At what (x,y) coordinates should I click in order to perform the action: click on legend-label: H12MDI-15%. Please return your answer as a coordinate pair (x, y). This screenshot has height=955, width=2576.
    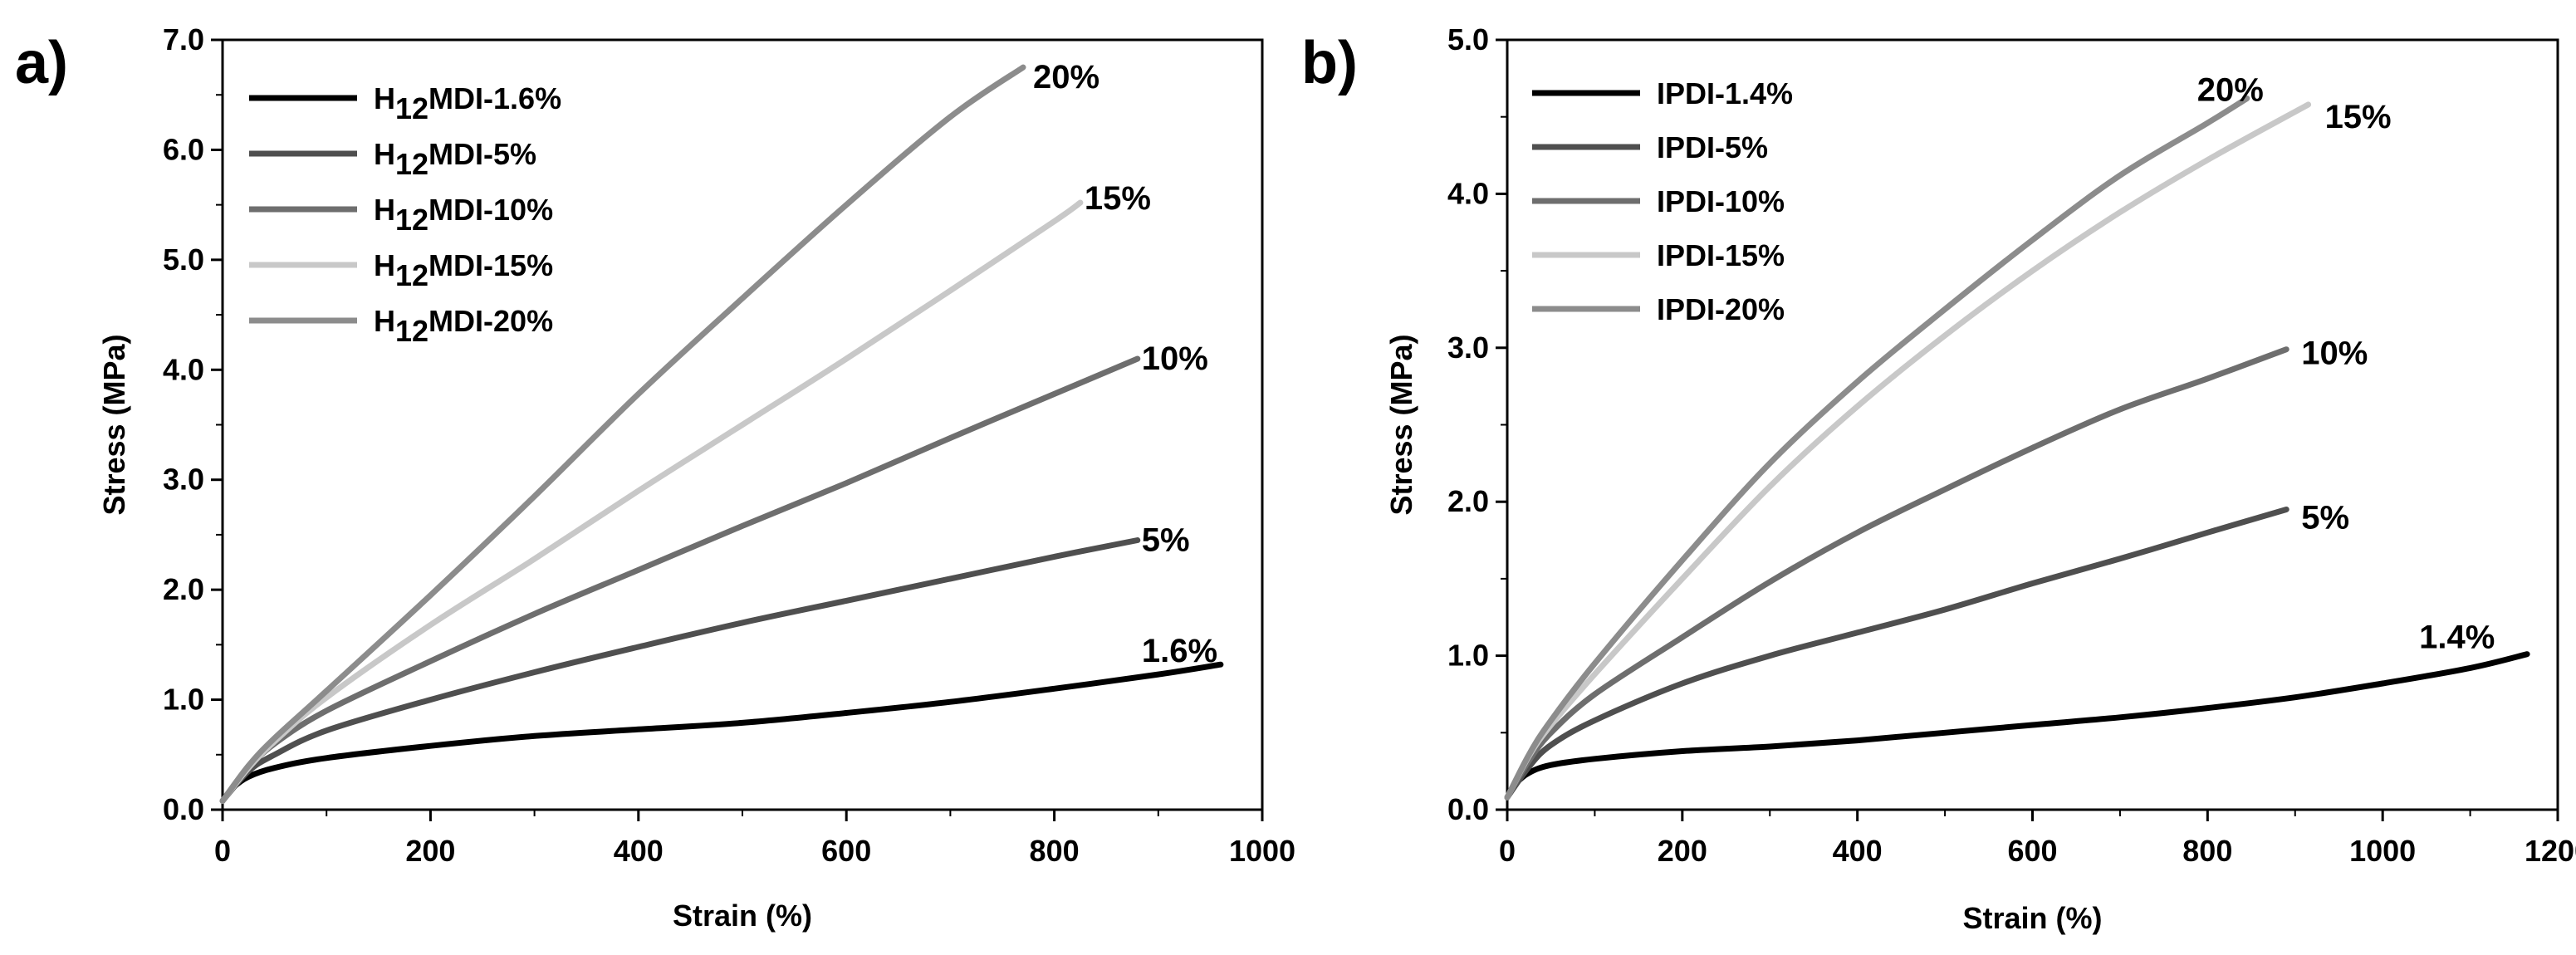
    Looking at the image, I should click on (464, 270).